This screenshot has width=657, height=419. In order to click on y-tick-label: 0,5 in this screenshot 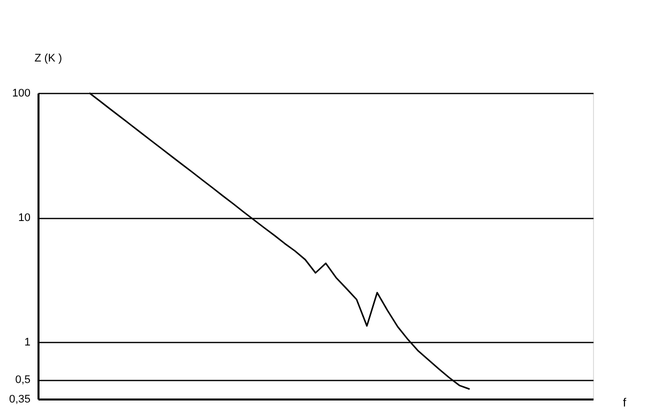, I will do `click(22, 380)`.